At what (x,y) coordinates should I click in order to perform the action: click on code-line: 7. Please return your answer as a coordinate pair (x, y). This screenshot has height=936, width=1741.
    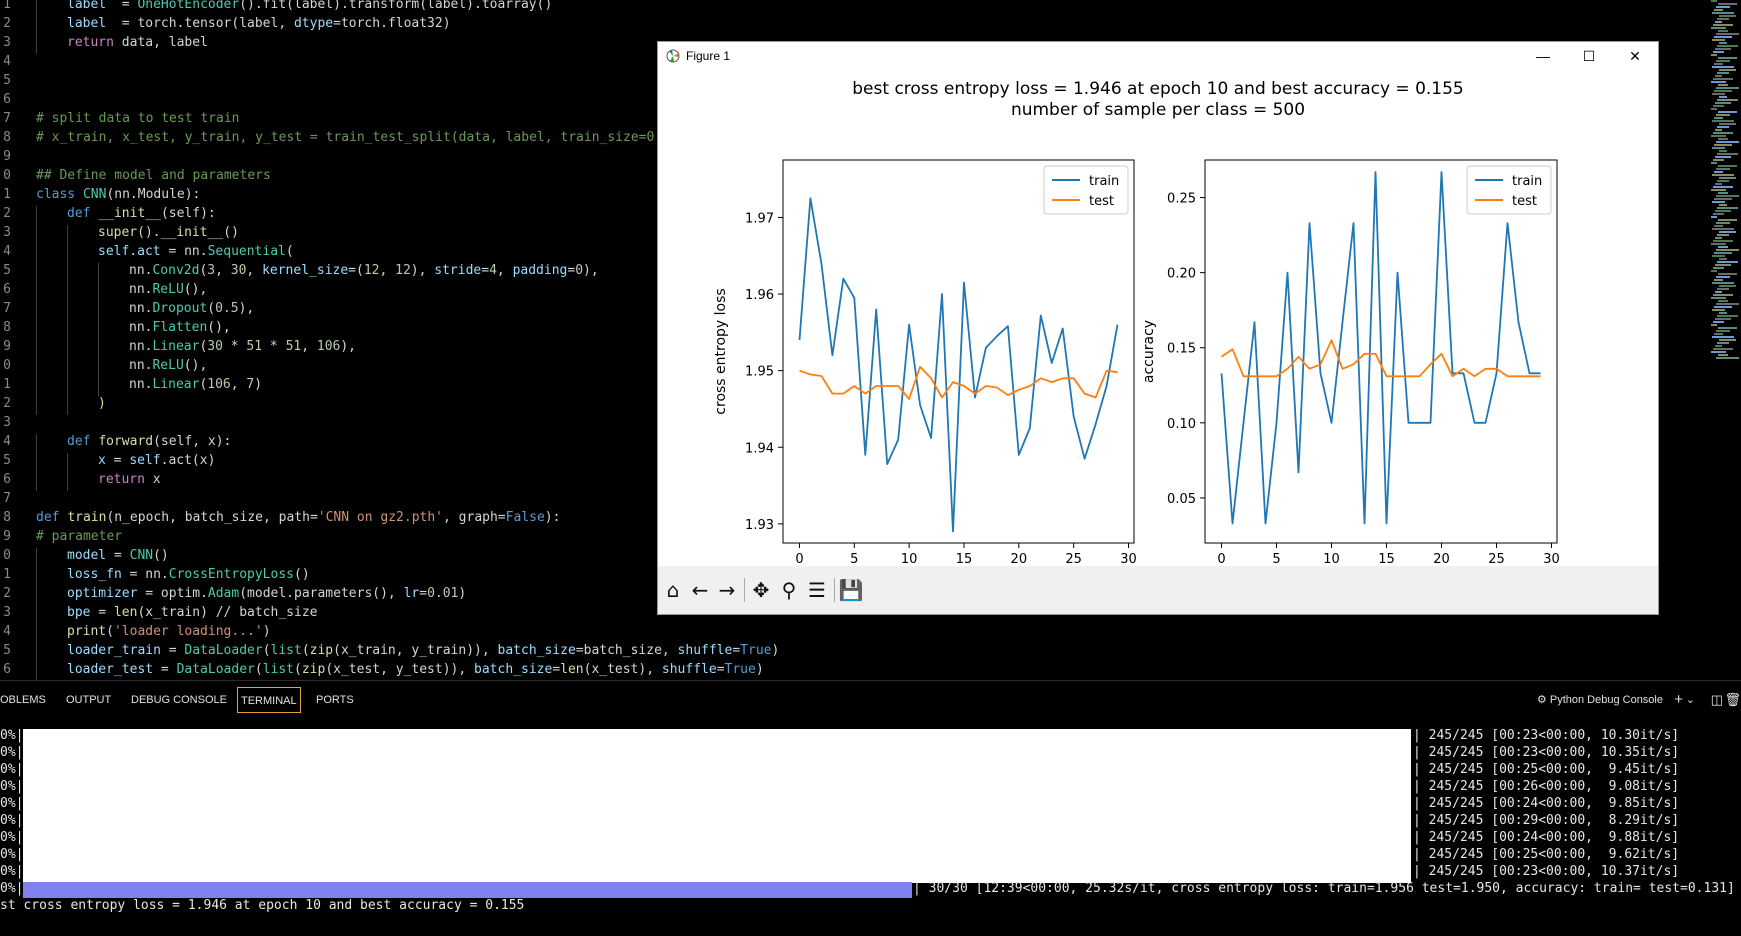
    Looking at the image, I should click on (5, 500).